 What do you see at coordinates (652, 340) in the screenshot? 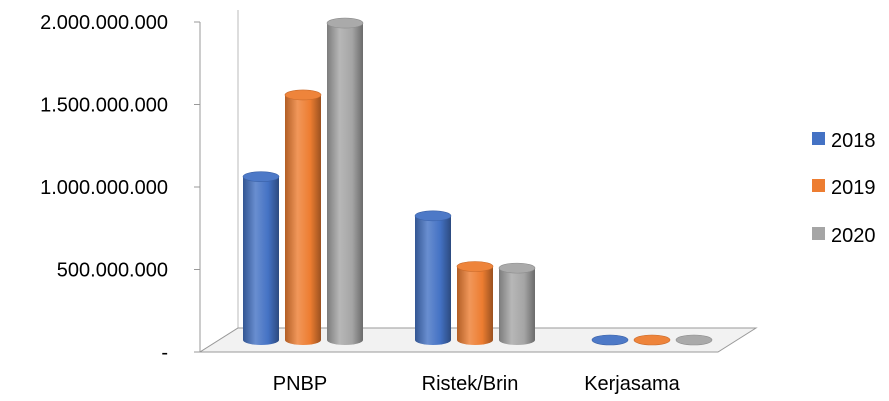
I see `bar-kerjasama-2019` at bounding box center [652, 340].